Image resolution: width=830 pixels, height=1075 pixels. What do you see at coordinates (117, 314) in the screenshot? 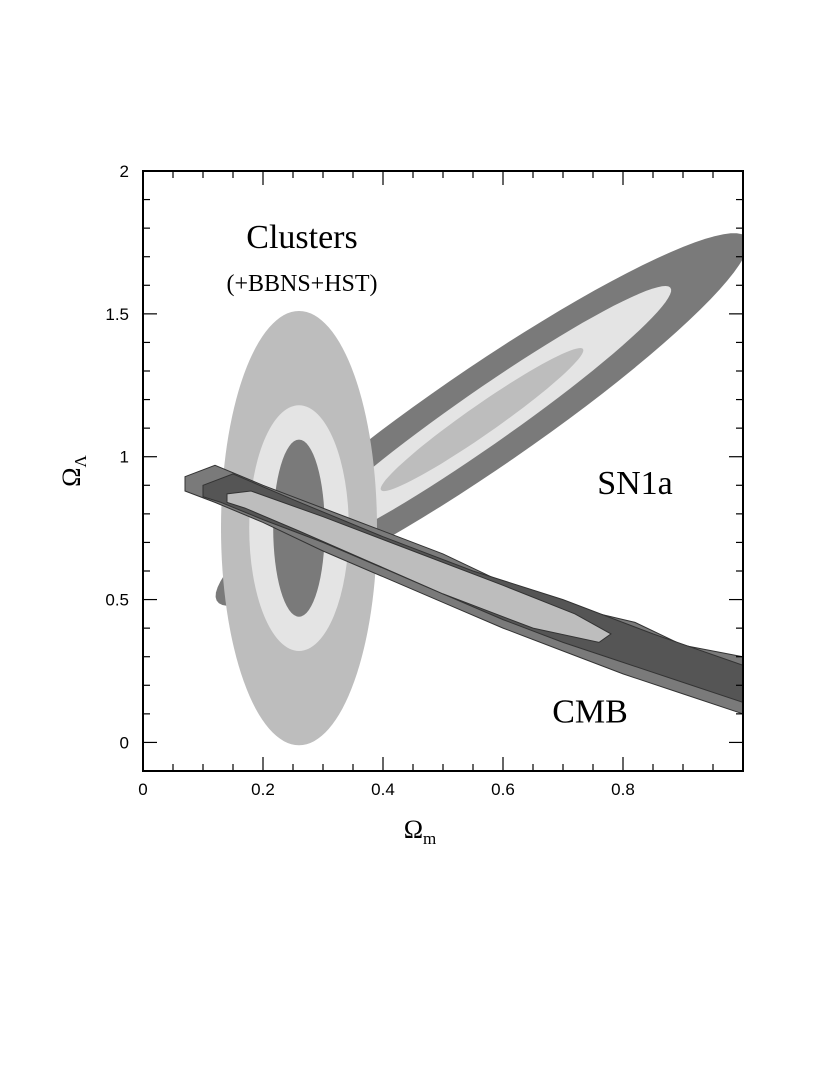
I see `y-tick-label: 1.5` at bounding box center [117, 314].